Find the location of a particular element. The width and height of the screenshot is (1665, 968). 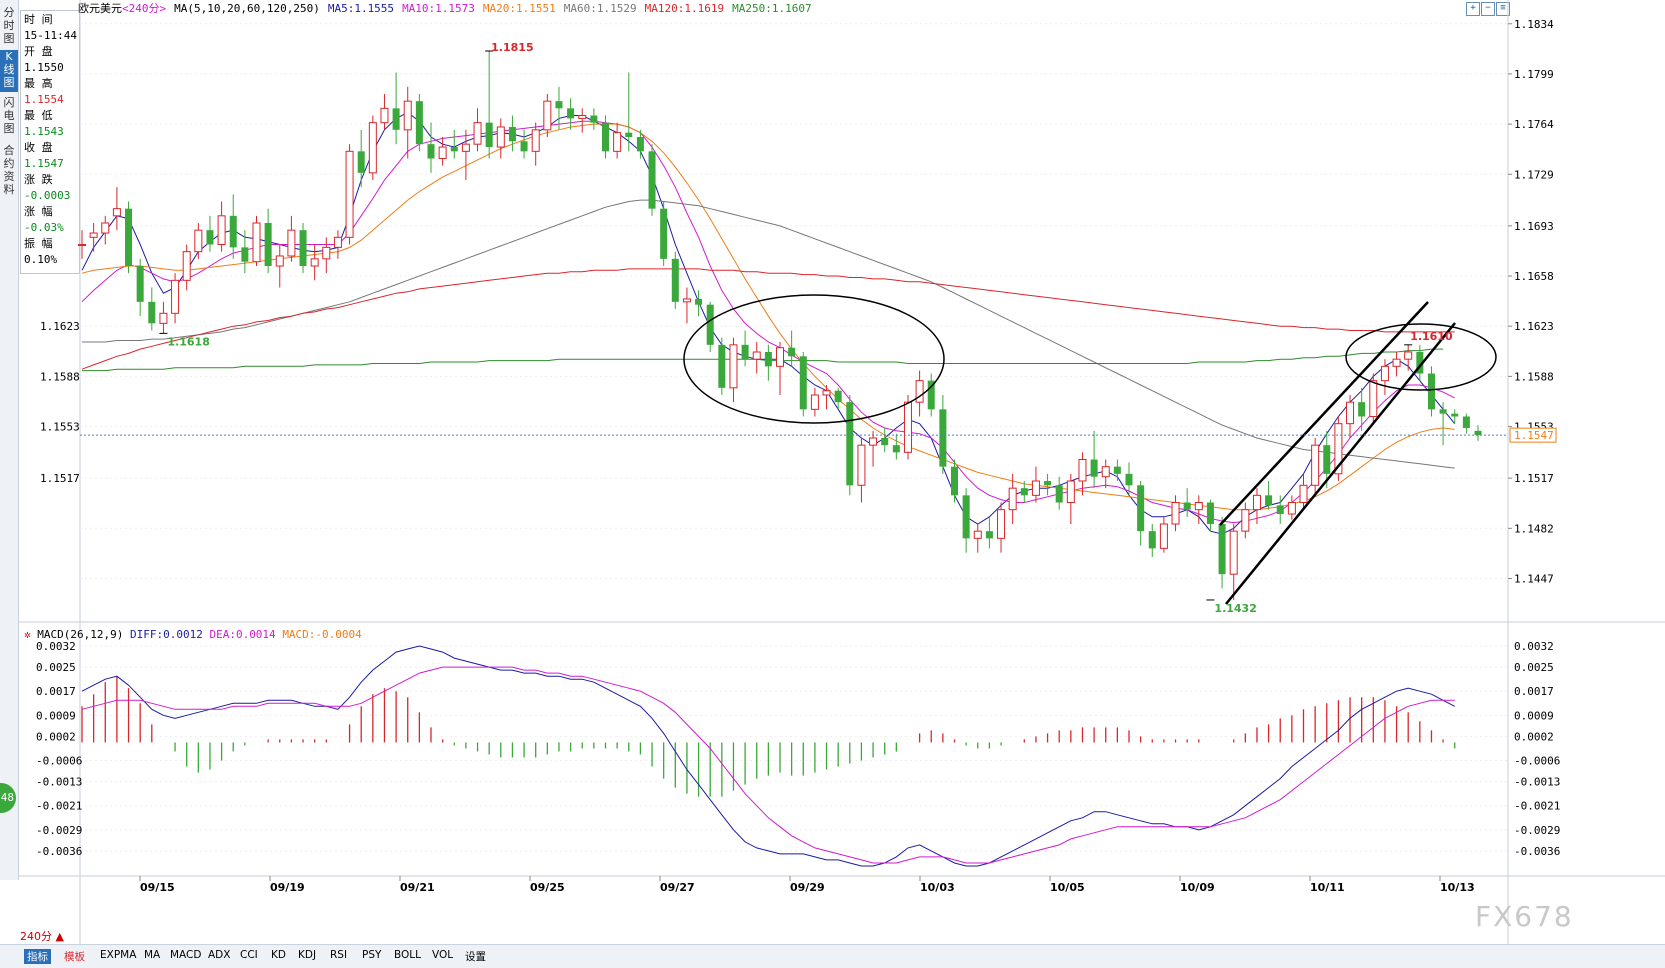

notification-badge: 48 is located at coordinates (8, 798).